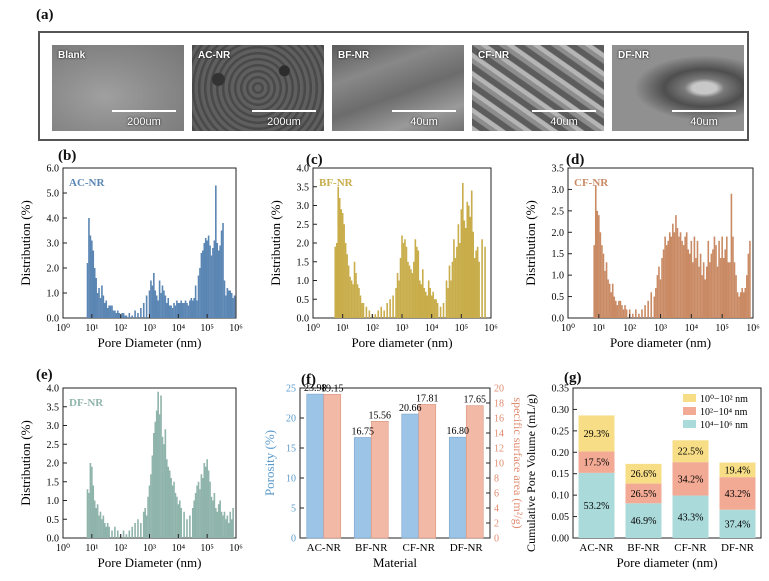 Image resolution: width=769 pixels, height=581 pixels. I want to click on sem-image-cf-nr: CF-NR 40um, so click(538, 88).